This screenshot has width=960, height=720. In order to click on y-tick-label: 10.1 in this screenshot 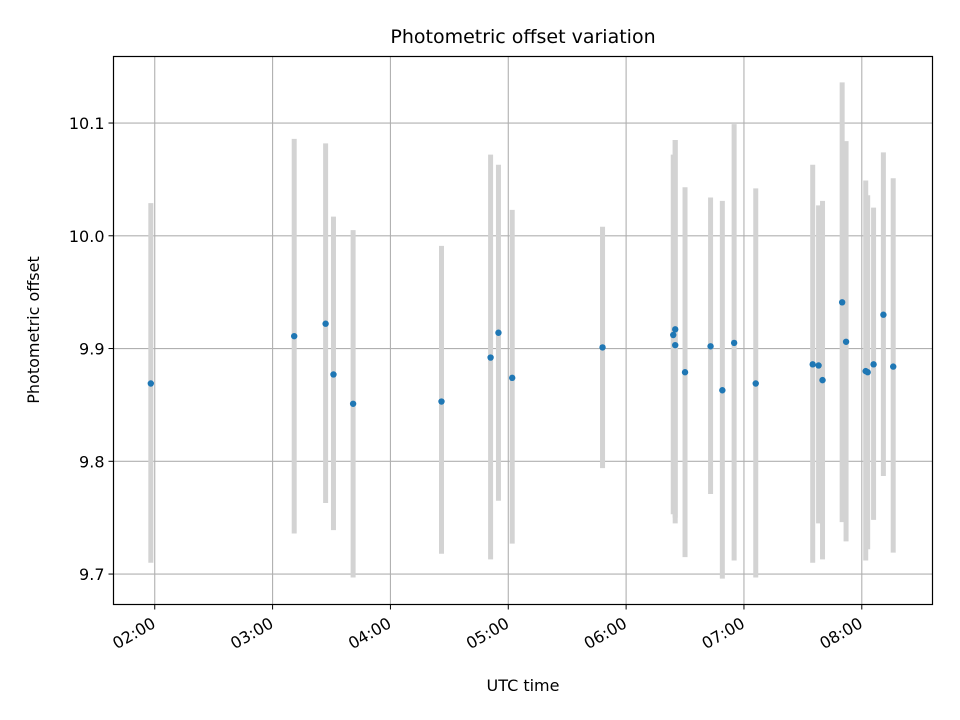, I will do `click(87, 123)`.